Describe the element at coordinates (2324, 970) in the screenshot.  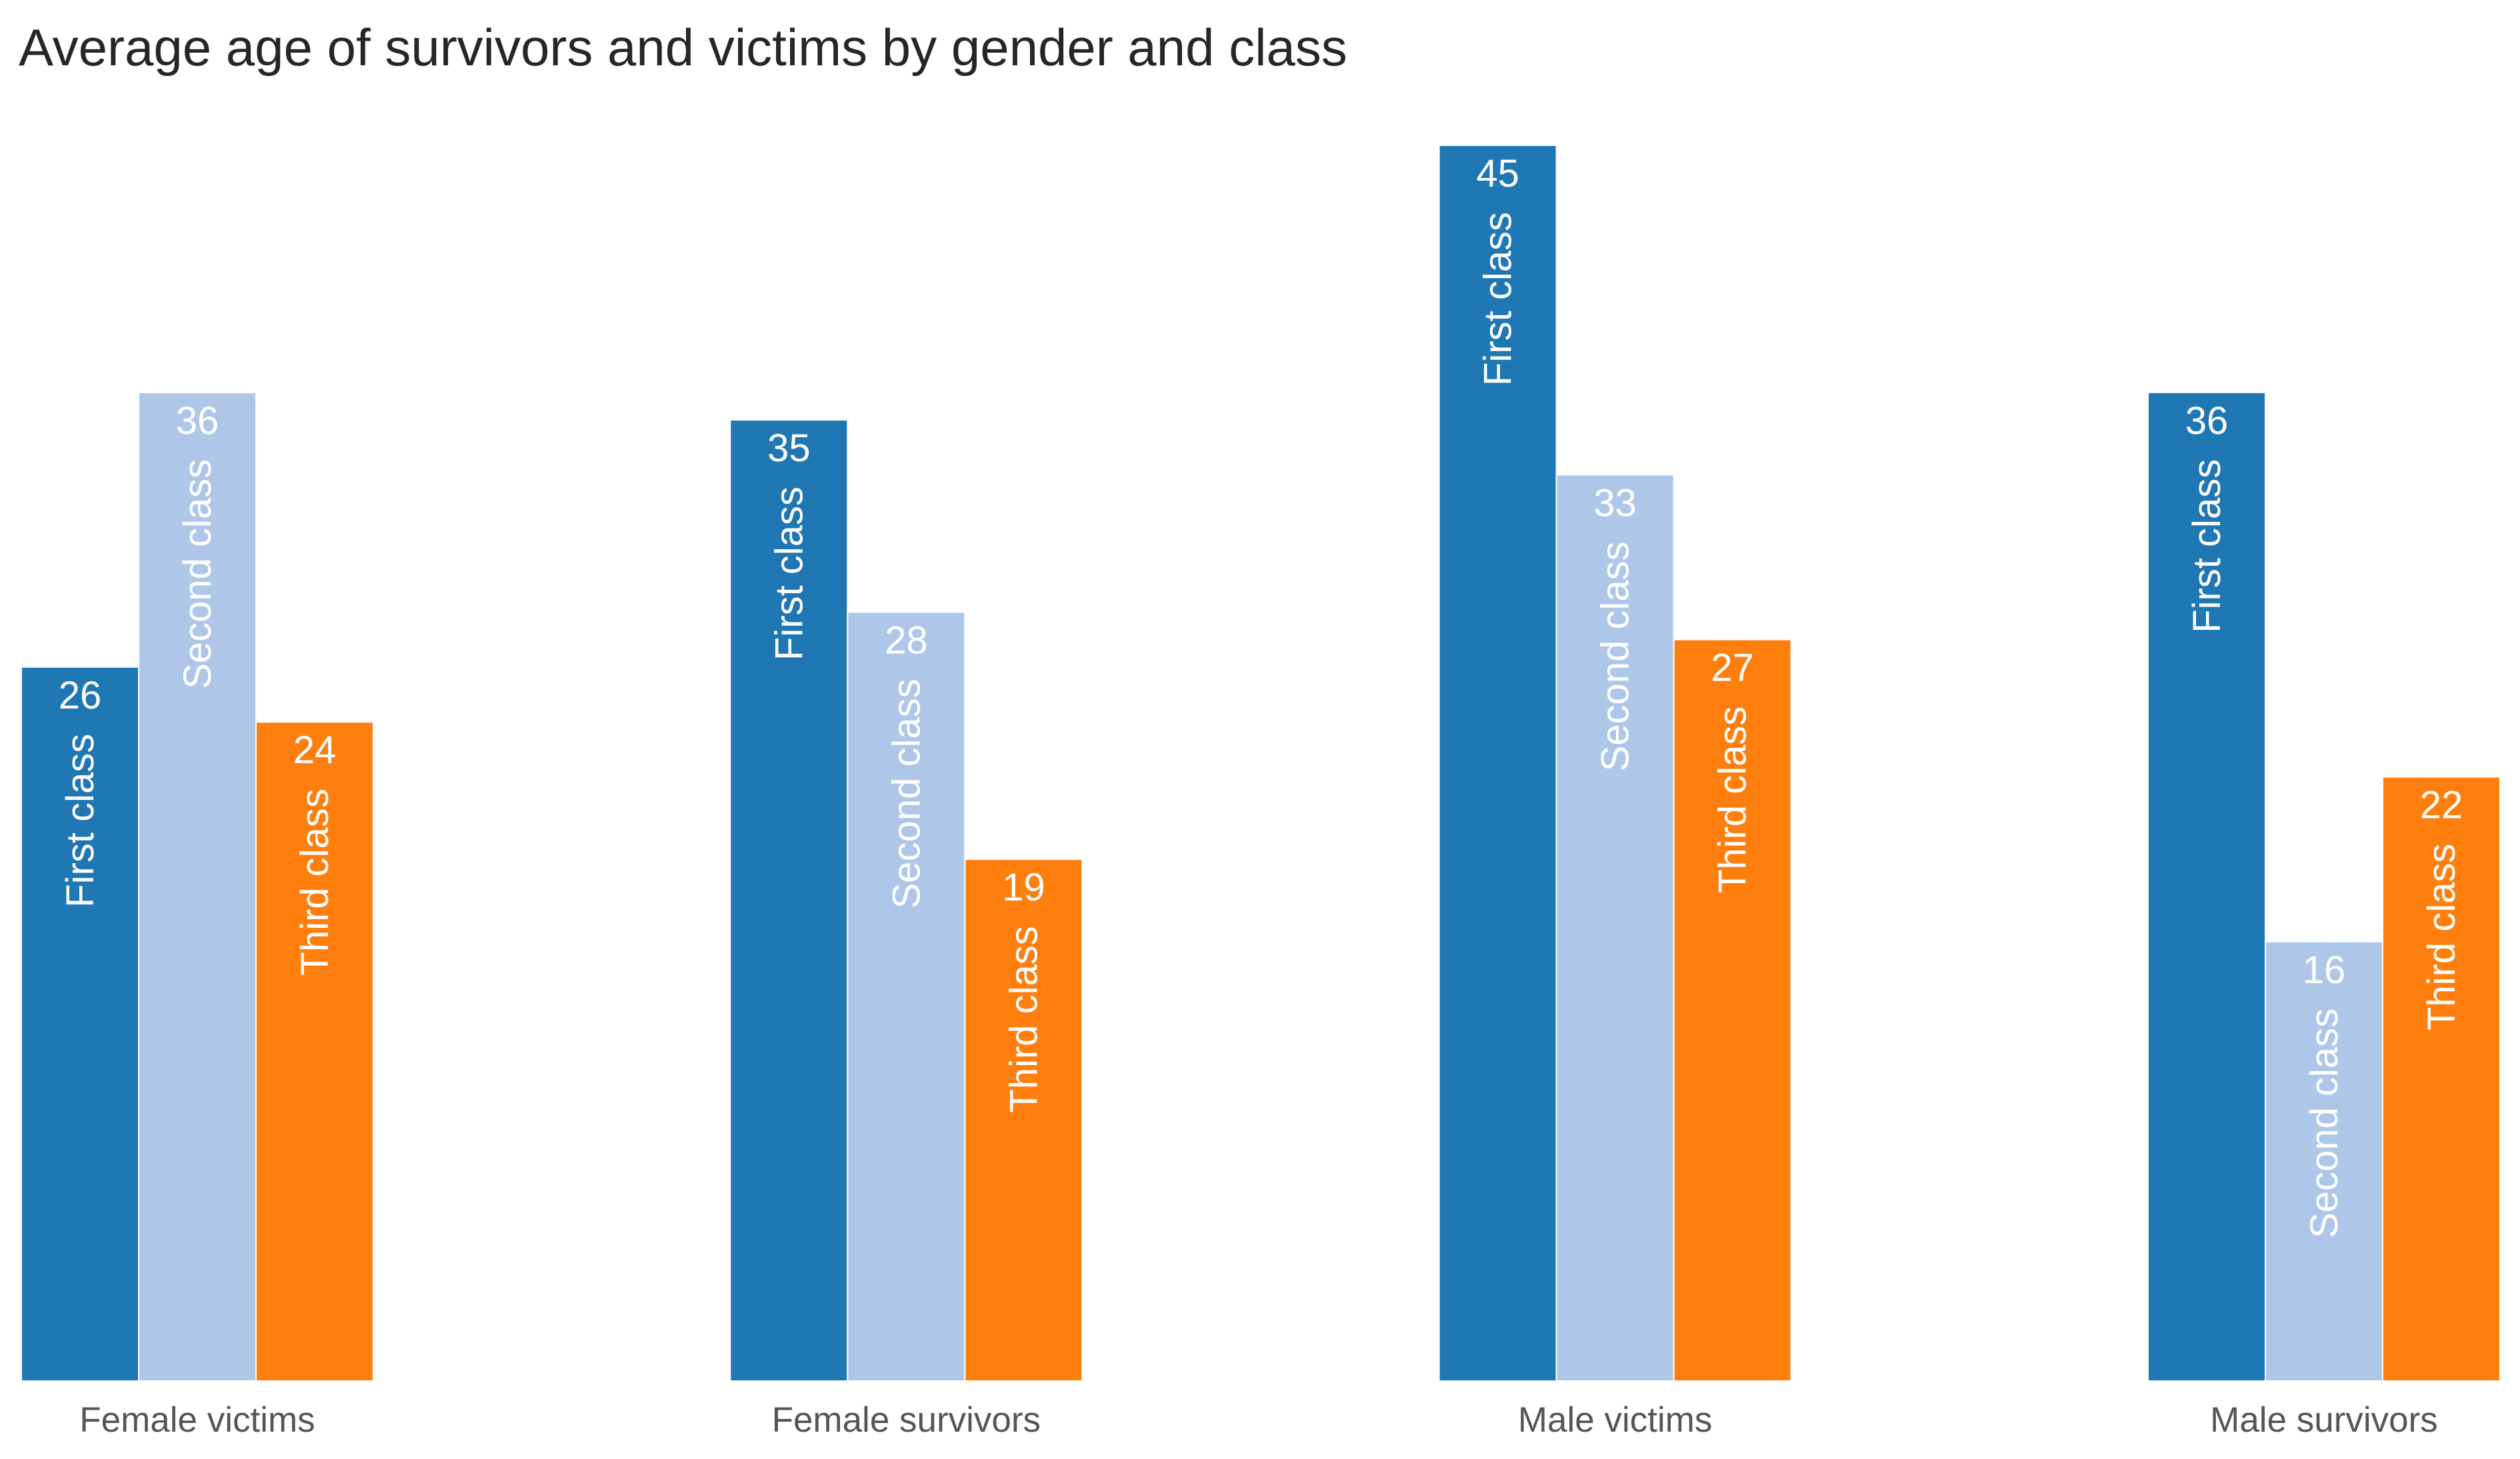
I see `value-label: 16` at that location.